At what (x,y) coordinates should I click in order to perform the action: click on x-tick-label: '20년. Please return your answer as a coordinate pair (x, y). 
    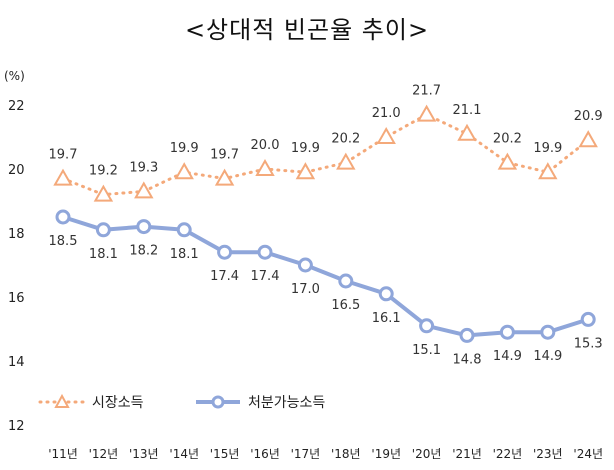
    Looking at the image, I should click on (427, 454).